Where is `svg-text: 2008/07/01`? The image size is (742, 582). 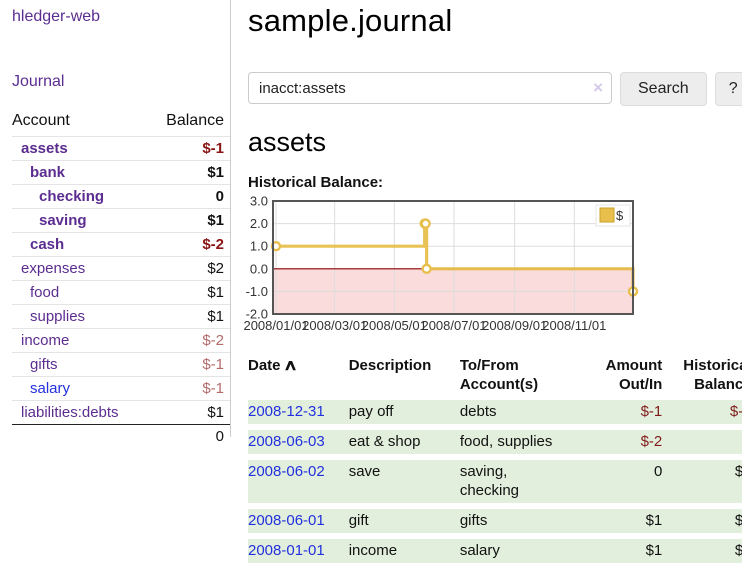 svg-text: 2008/07/01 is located at coordinates (453, 325).